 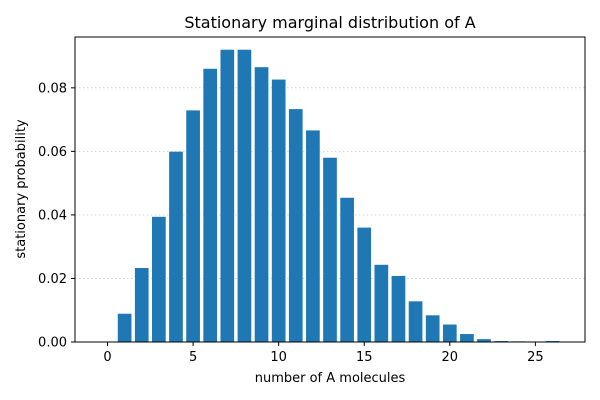 I want to click on x-tick-label: 20, so click(x=450, y=357).